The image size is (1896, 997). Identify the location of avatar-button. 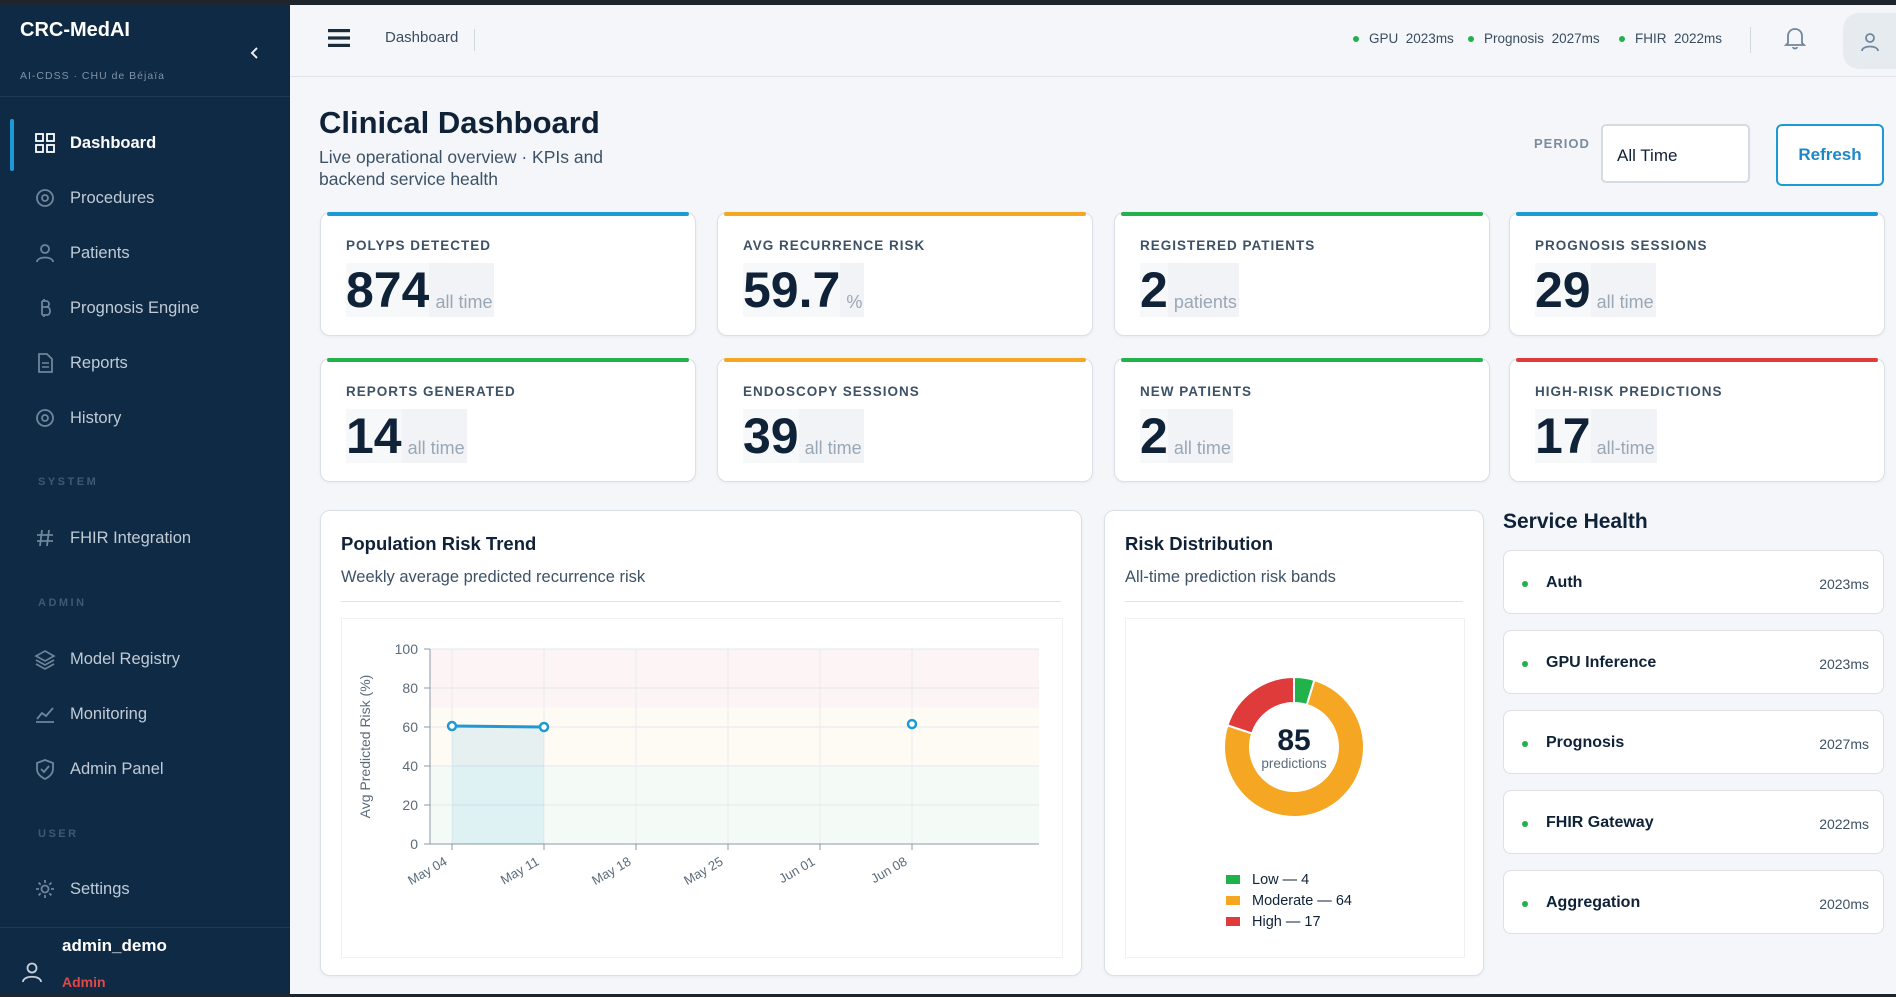
(1869, 41).